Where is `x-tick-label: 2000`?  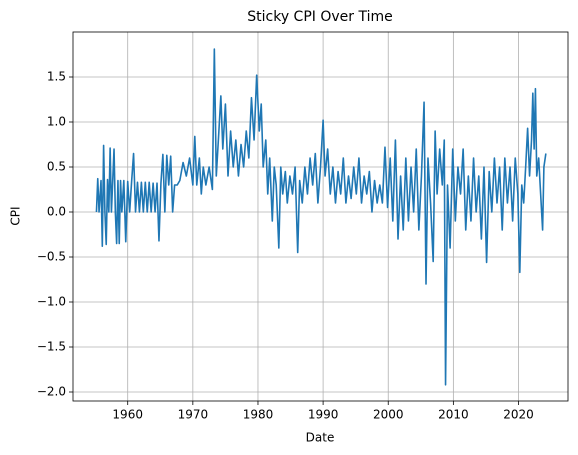
x-tick-label: 2000 is located at coordinates (388, 415).